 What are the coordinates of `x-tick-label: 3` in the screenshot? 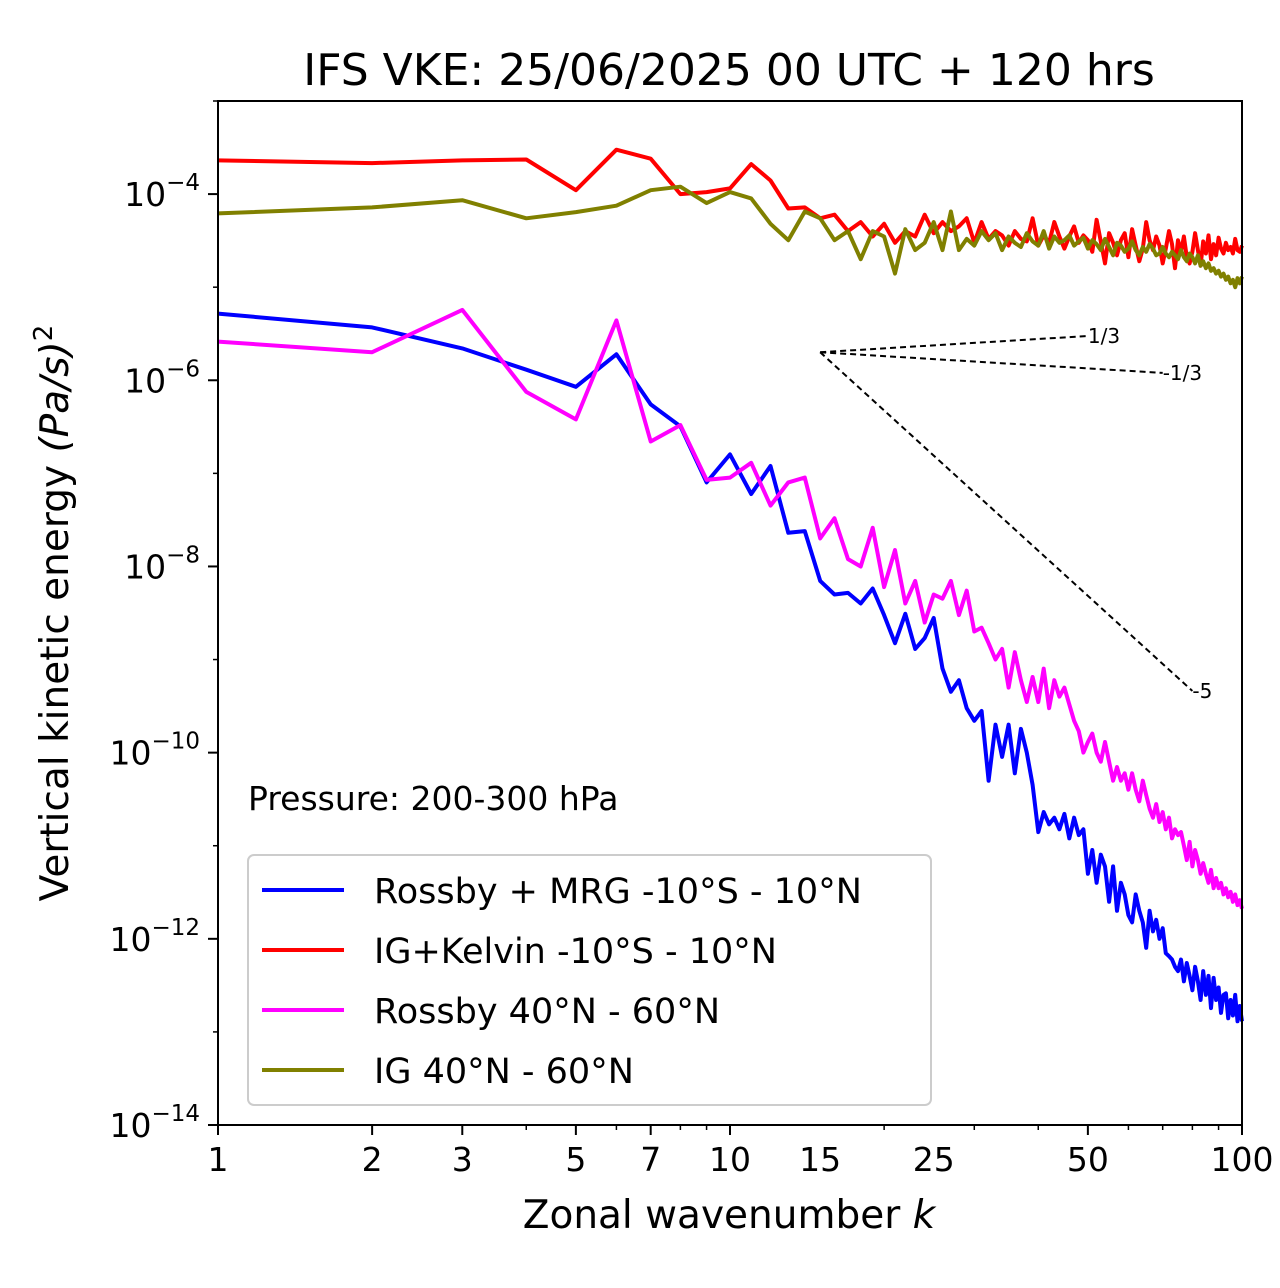 It's located at (462, 1159).